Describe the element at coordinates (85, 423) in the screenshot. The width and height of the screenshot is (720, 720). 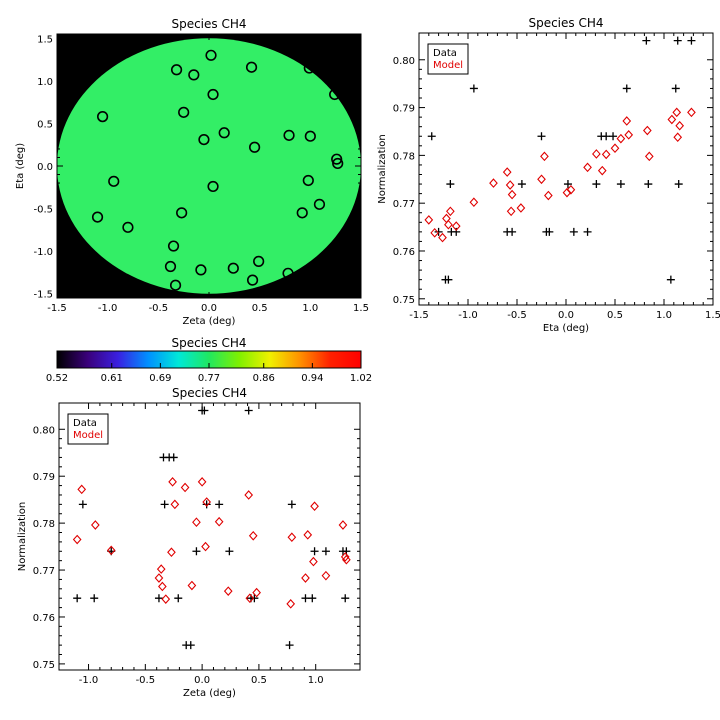
I see `legend-entry: Data` at that location.